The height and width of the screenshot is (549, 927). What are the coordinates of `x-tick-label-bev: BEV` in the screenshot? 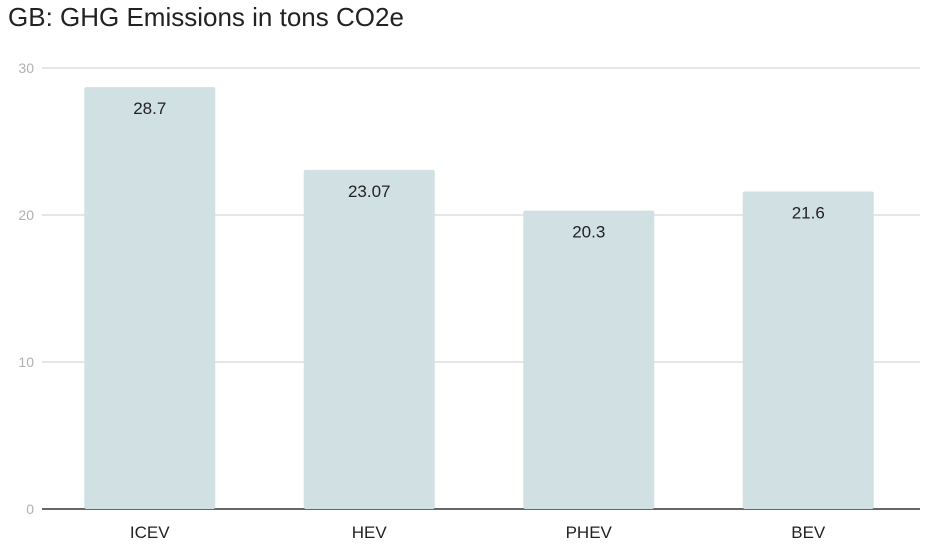 It's located at (808, 532).